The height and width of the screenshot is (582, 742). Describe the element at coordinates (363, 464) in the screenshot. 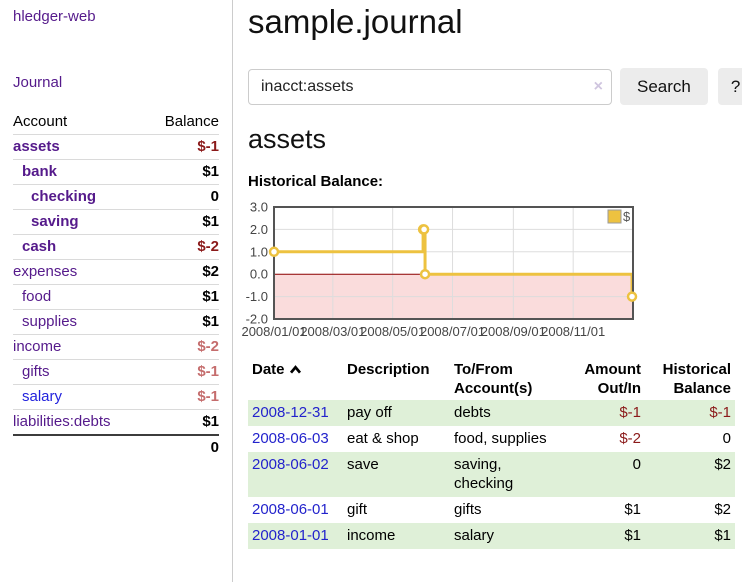

I see `transaction-description: save` at that location.